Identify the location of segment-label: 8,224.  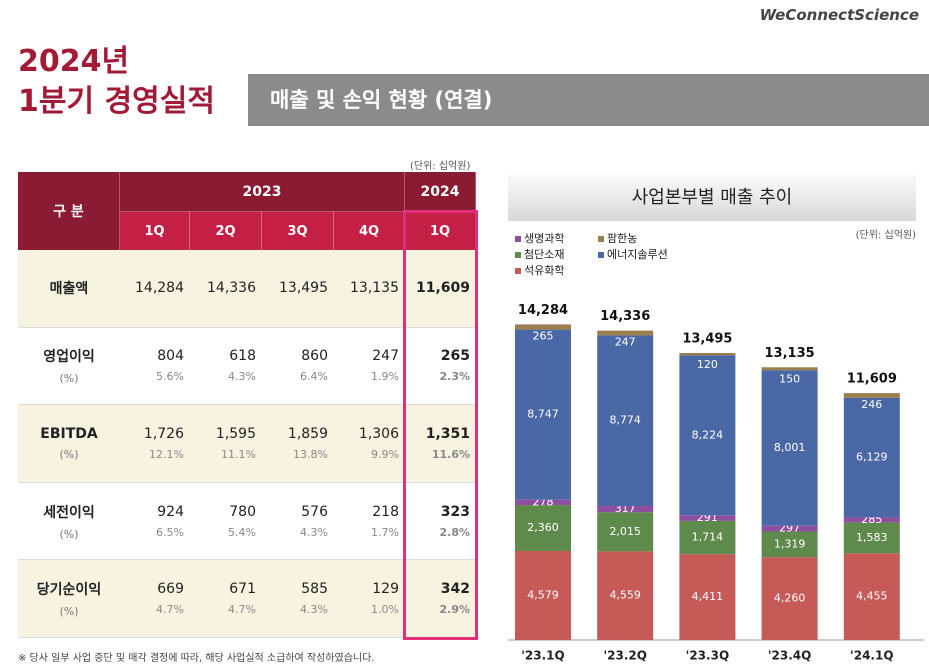
(708, 434).